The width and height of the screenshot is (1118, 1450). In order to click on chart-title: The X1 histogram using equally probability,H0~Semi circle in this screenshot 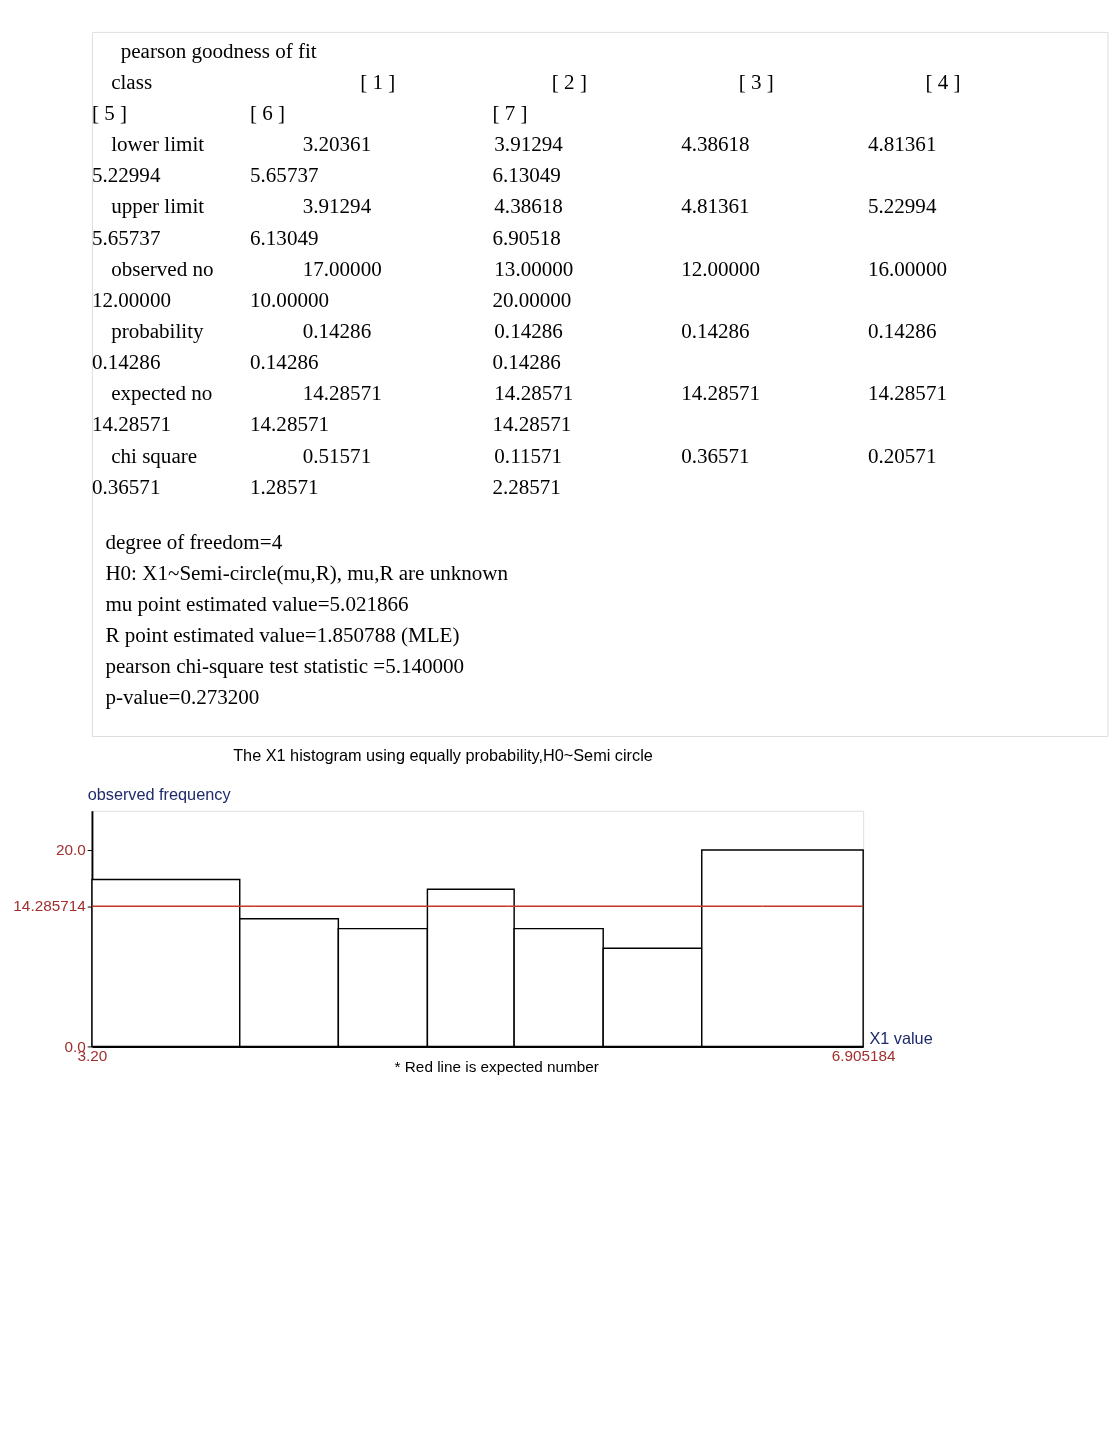, I will do `click(443, 754)`.